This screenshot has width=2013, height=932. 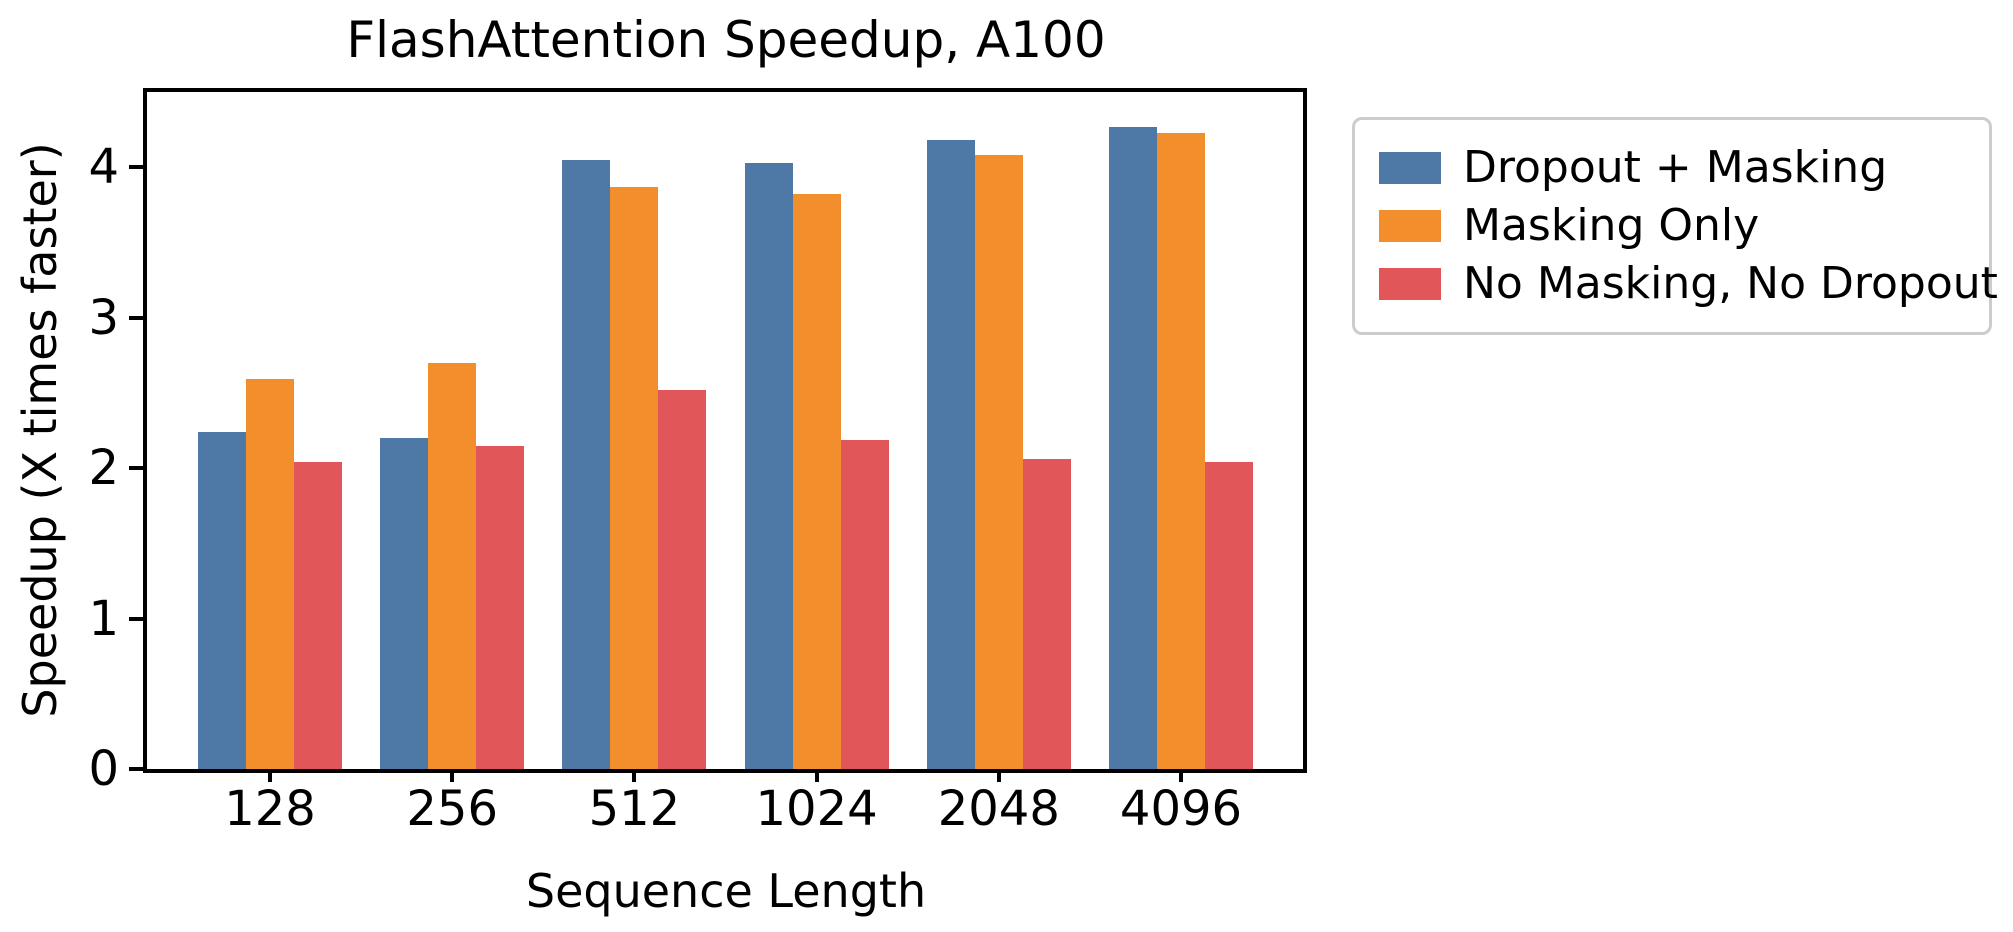 I want to click on legend-item: No Masking, No Dropout, so click(x=1688, y=284).